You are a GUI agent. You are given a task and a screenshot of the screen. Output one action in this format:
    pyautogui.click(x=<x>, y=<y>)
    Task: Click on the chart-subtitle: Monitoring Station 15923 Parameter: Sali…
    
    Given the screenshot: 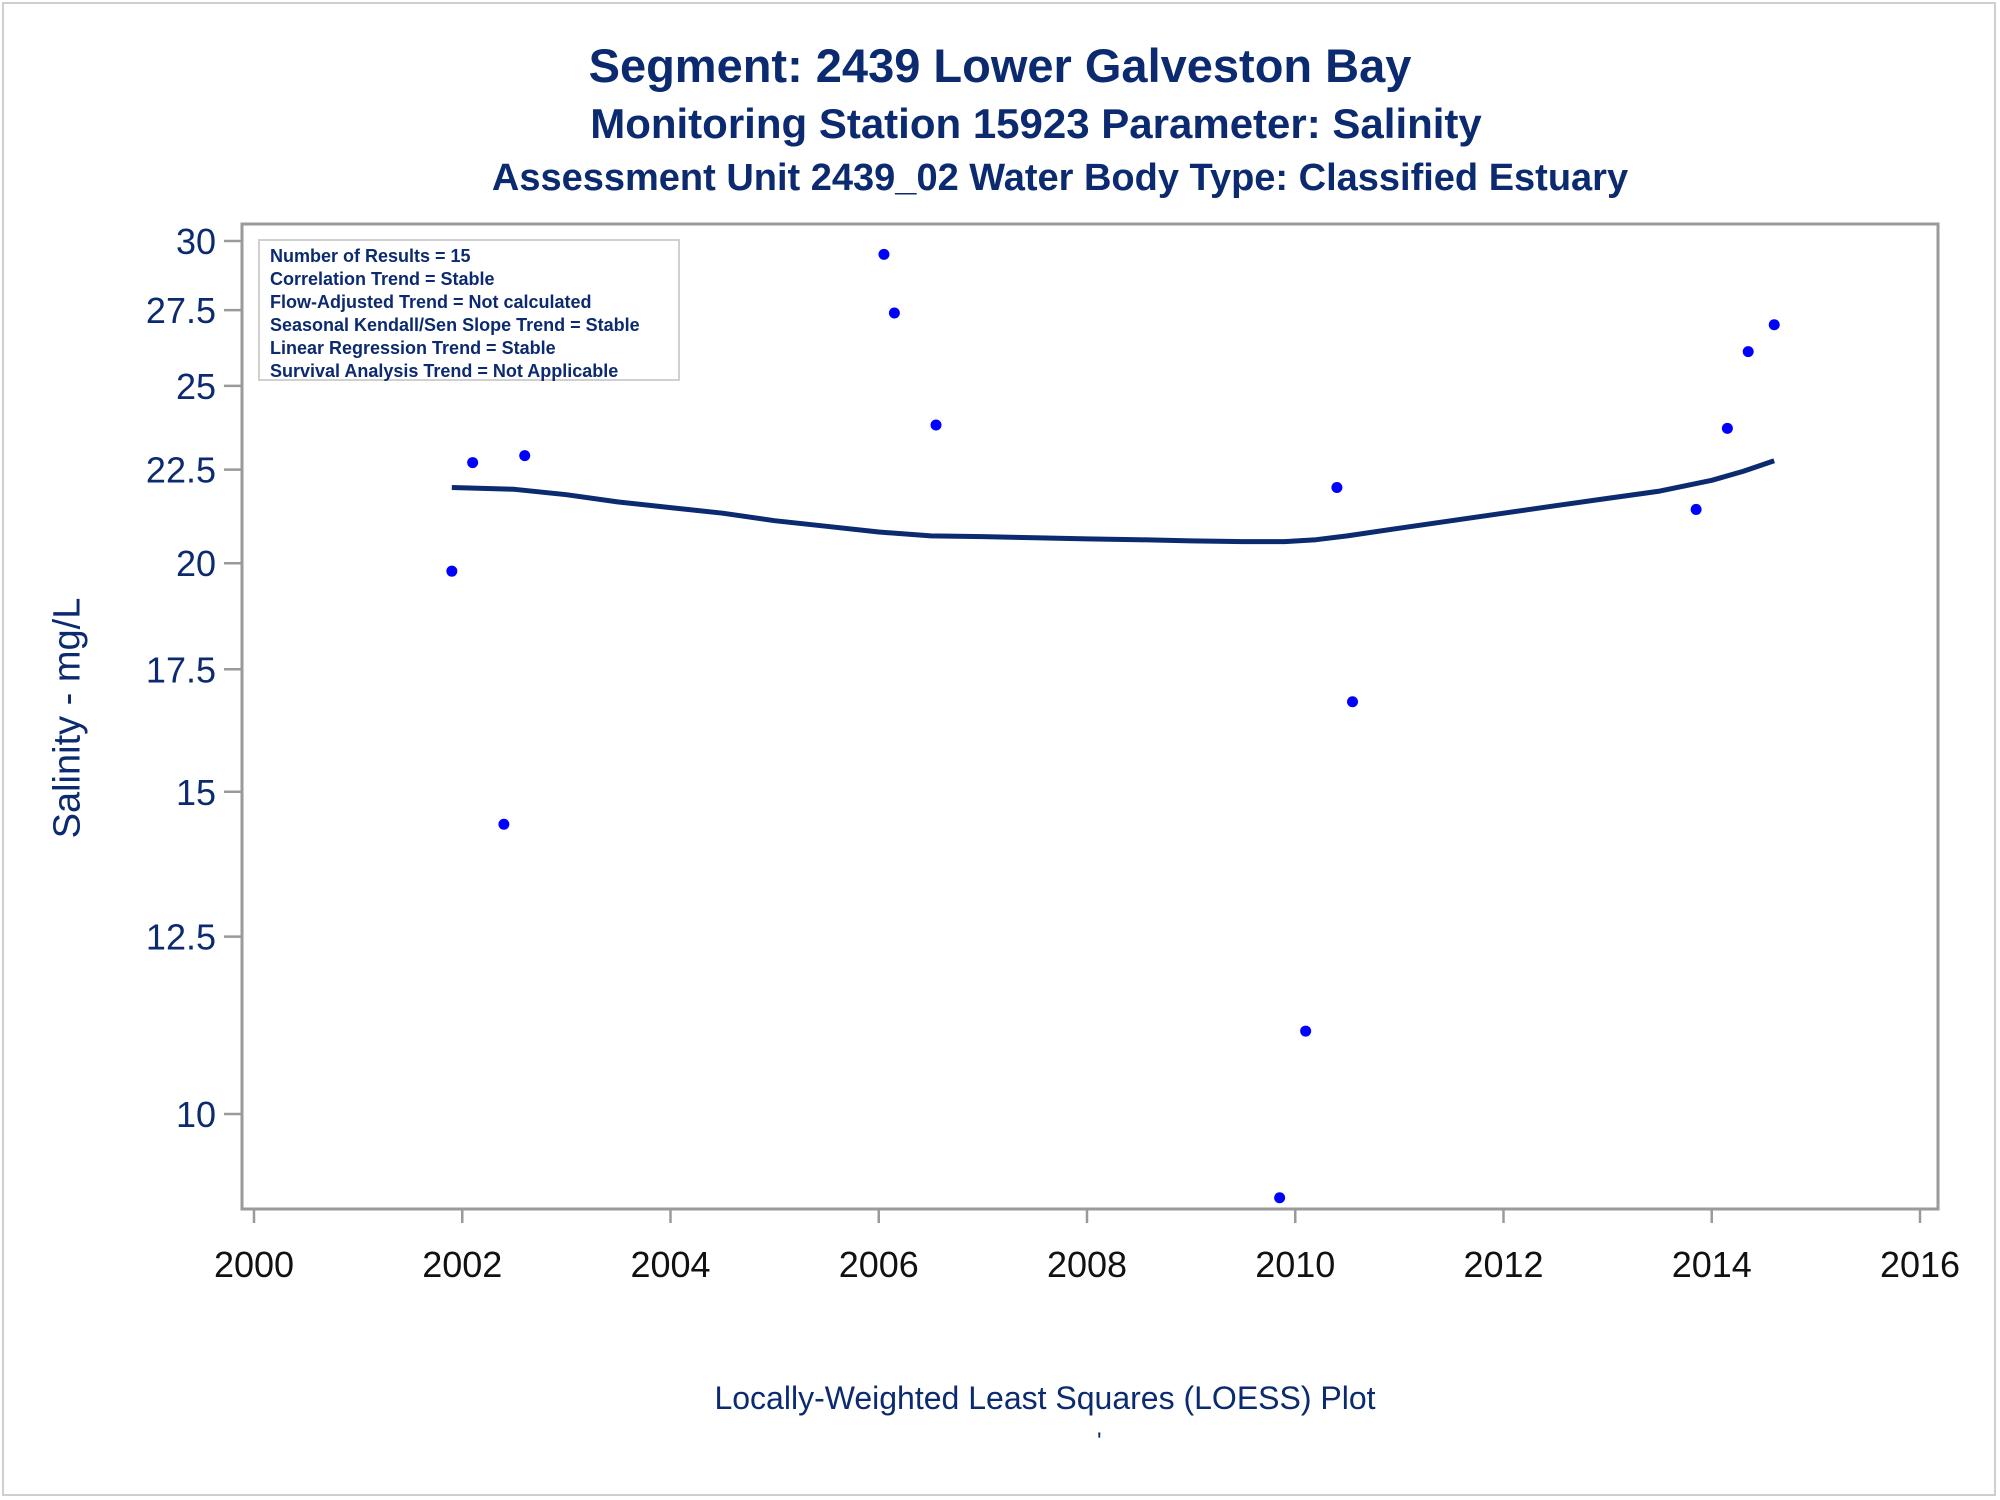 What is the action you would take?
    pyautogui.click(x=1036, y=123)
    